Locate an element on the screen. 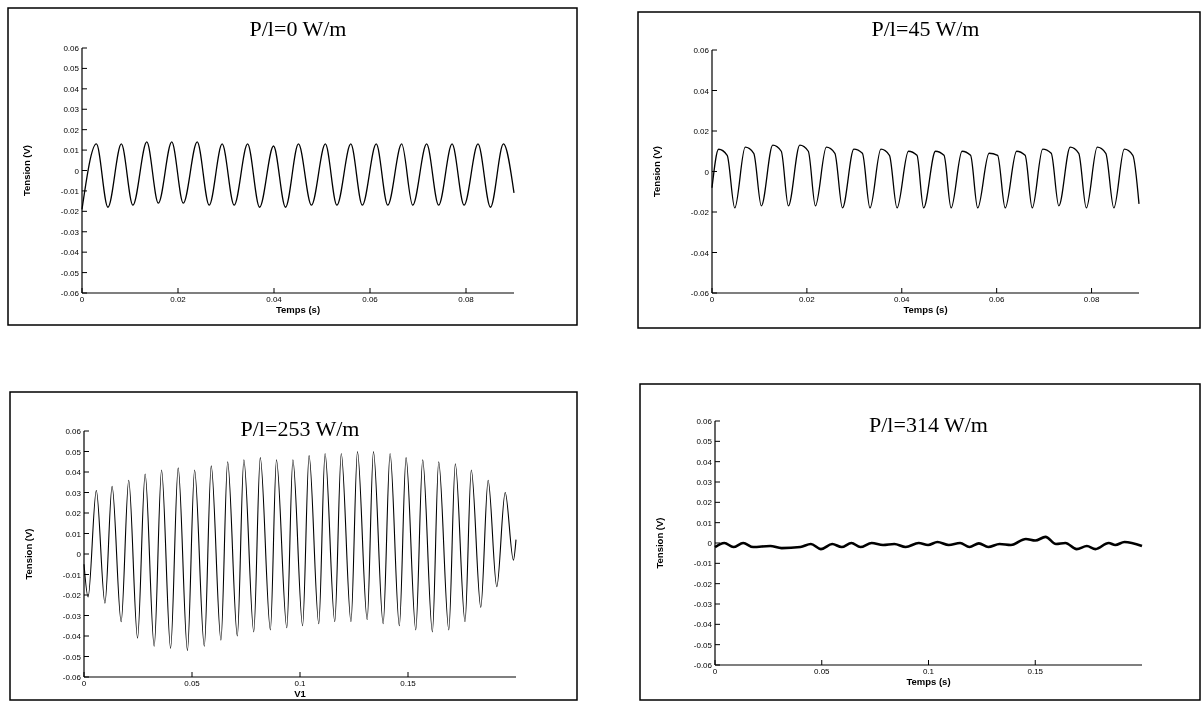 This screenshot has width=1203, height=704. x-axis-title: V1 is located at coordinates (300, 693).